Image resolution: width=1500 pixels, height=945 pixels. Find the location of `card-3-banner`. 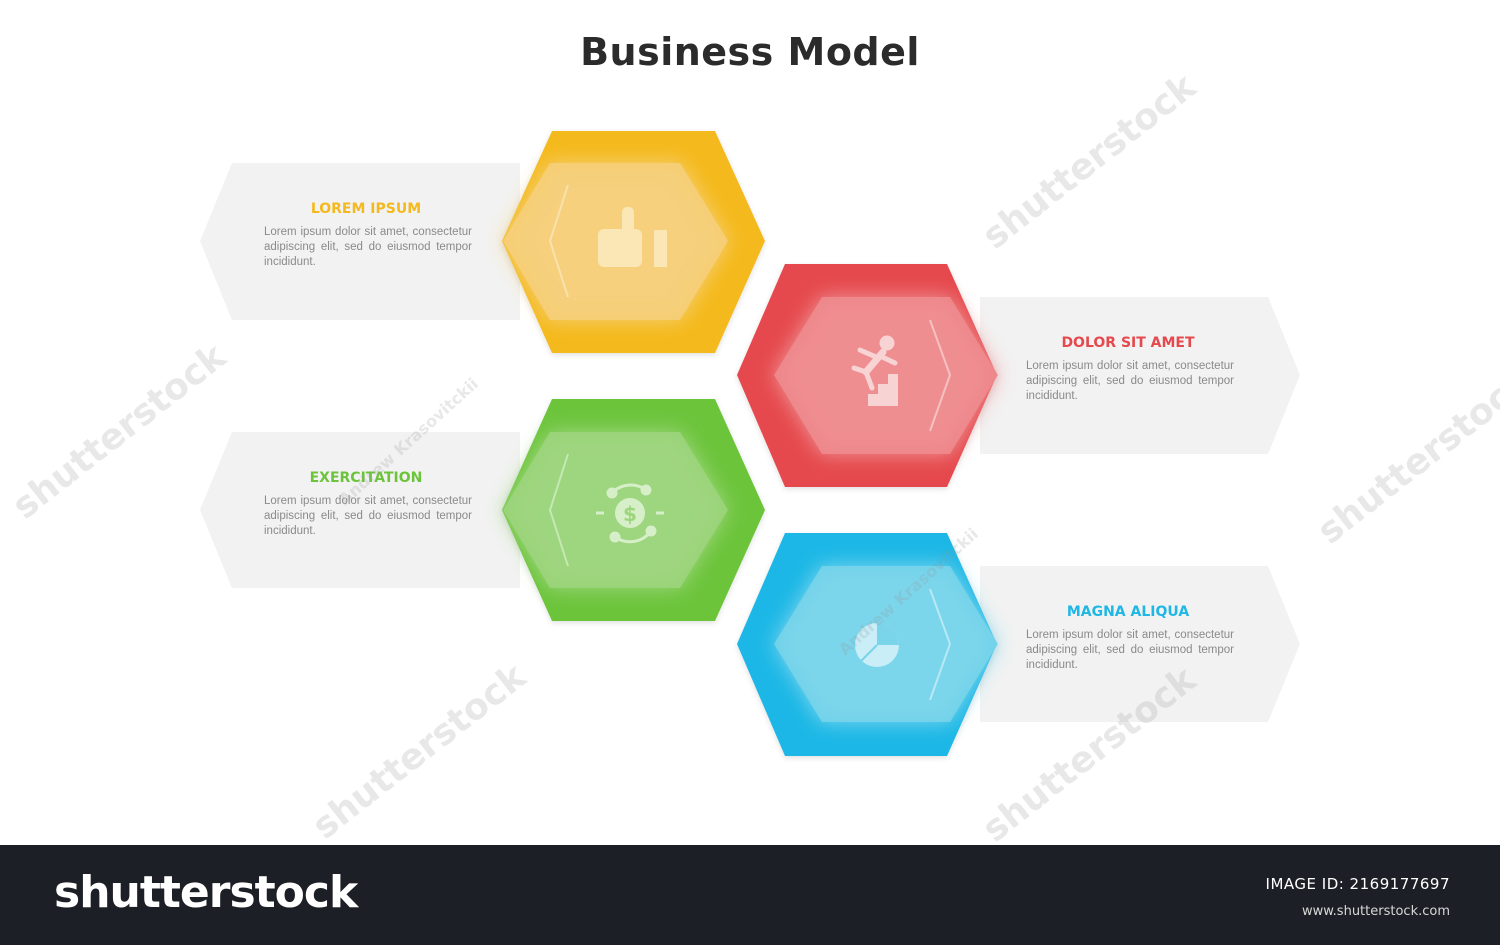

card-3-banner is located at coordinates (360, 510).